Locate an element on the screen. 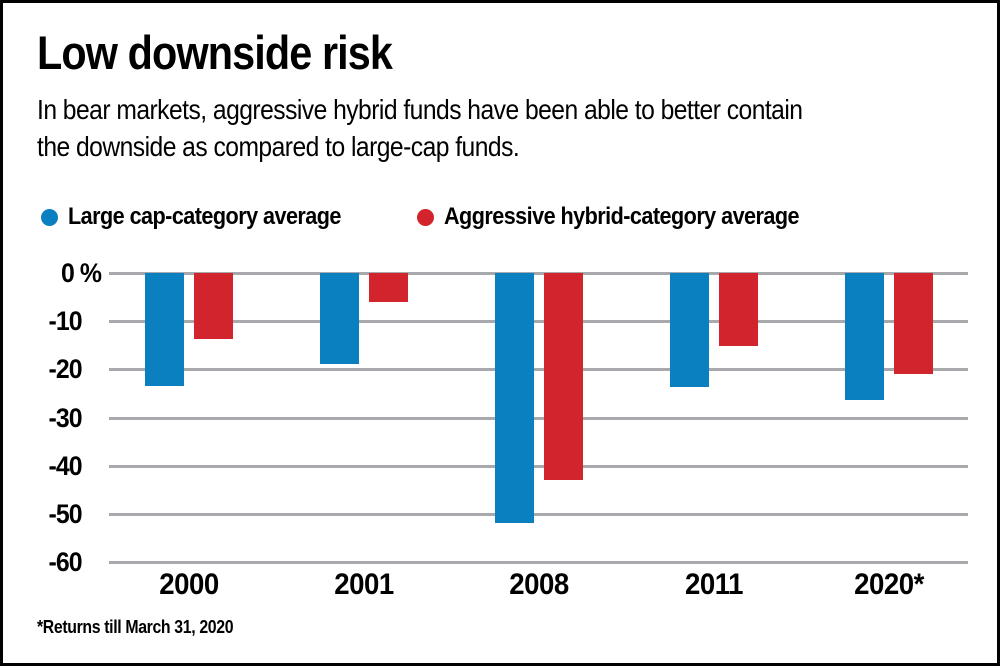 The image size is (1000, 666). x-axis-label-2000: 2000 is located at coordinates (189, 584).